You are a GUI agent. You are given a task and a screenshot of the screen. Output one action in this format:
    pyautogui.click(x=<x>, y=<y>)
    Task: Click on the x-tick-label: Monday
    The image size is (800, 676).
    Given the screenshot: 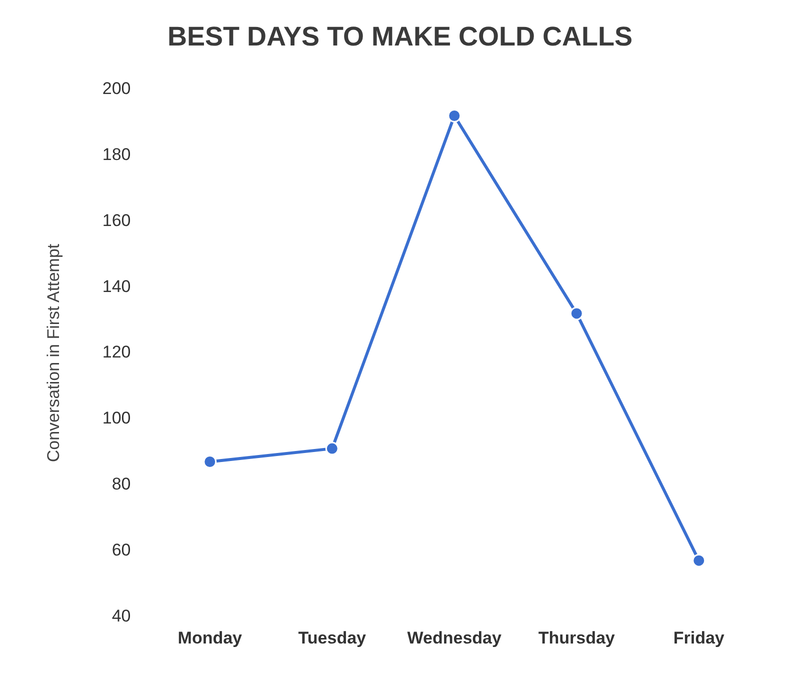 What is the action you would take?
    pyautogui.click(x=210, y=638)
    